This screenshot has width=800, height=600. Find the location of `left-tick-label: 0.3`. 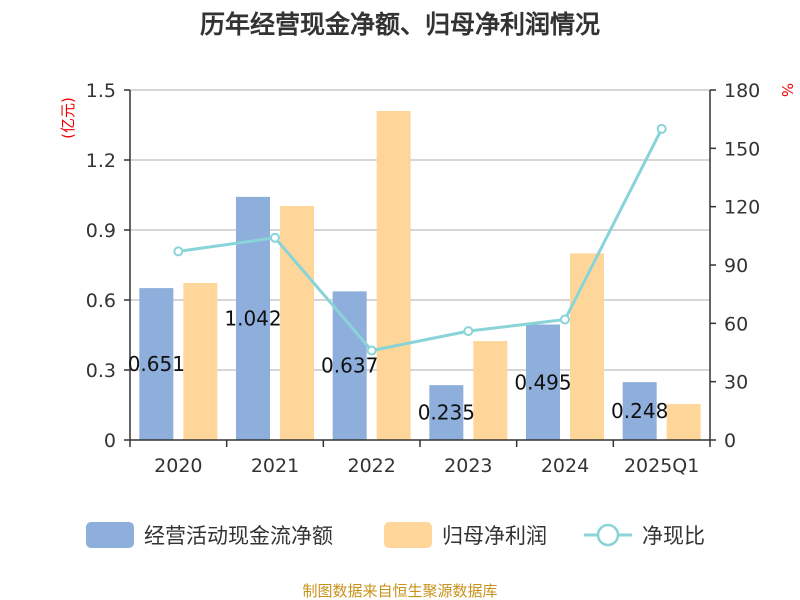

left-tick-label: 0.3 is located at coordinates (101, 371).